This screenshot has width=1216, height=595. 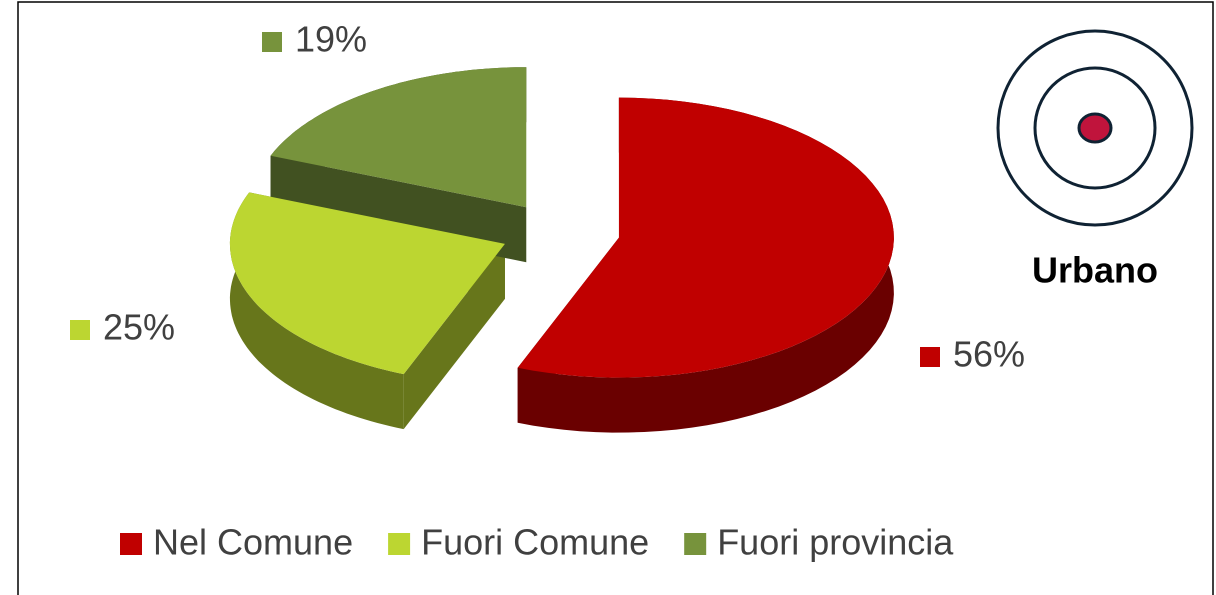 I want to click on inner-ring, so click(x=1095, y=128).